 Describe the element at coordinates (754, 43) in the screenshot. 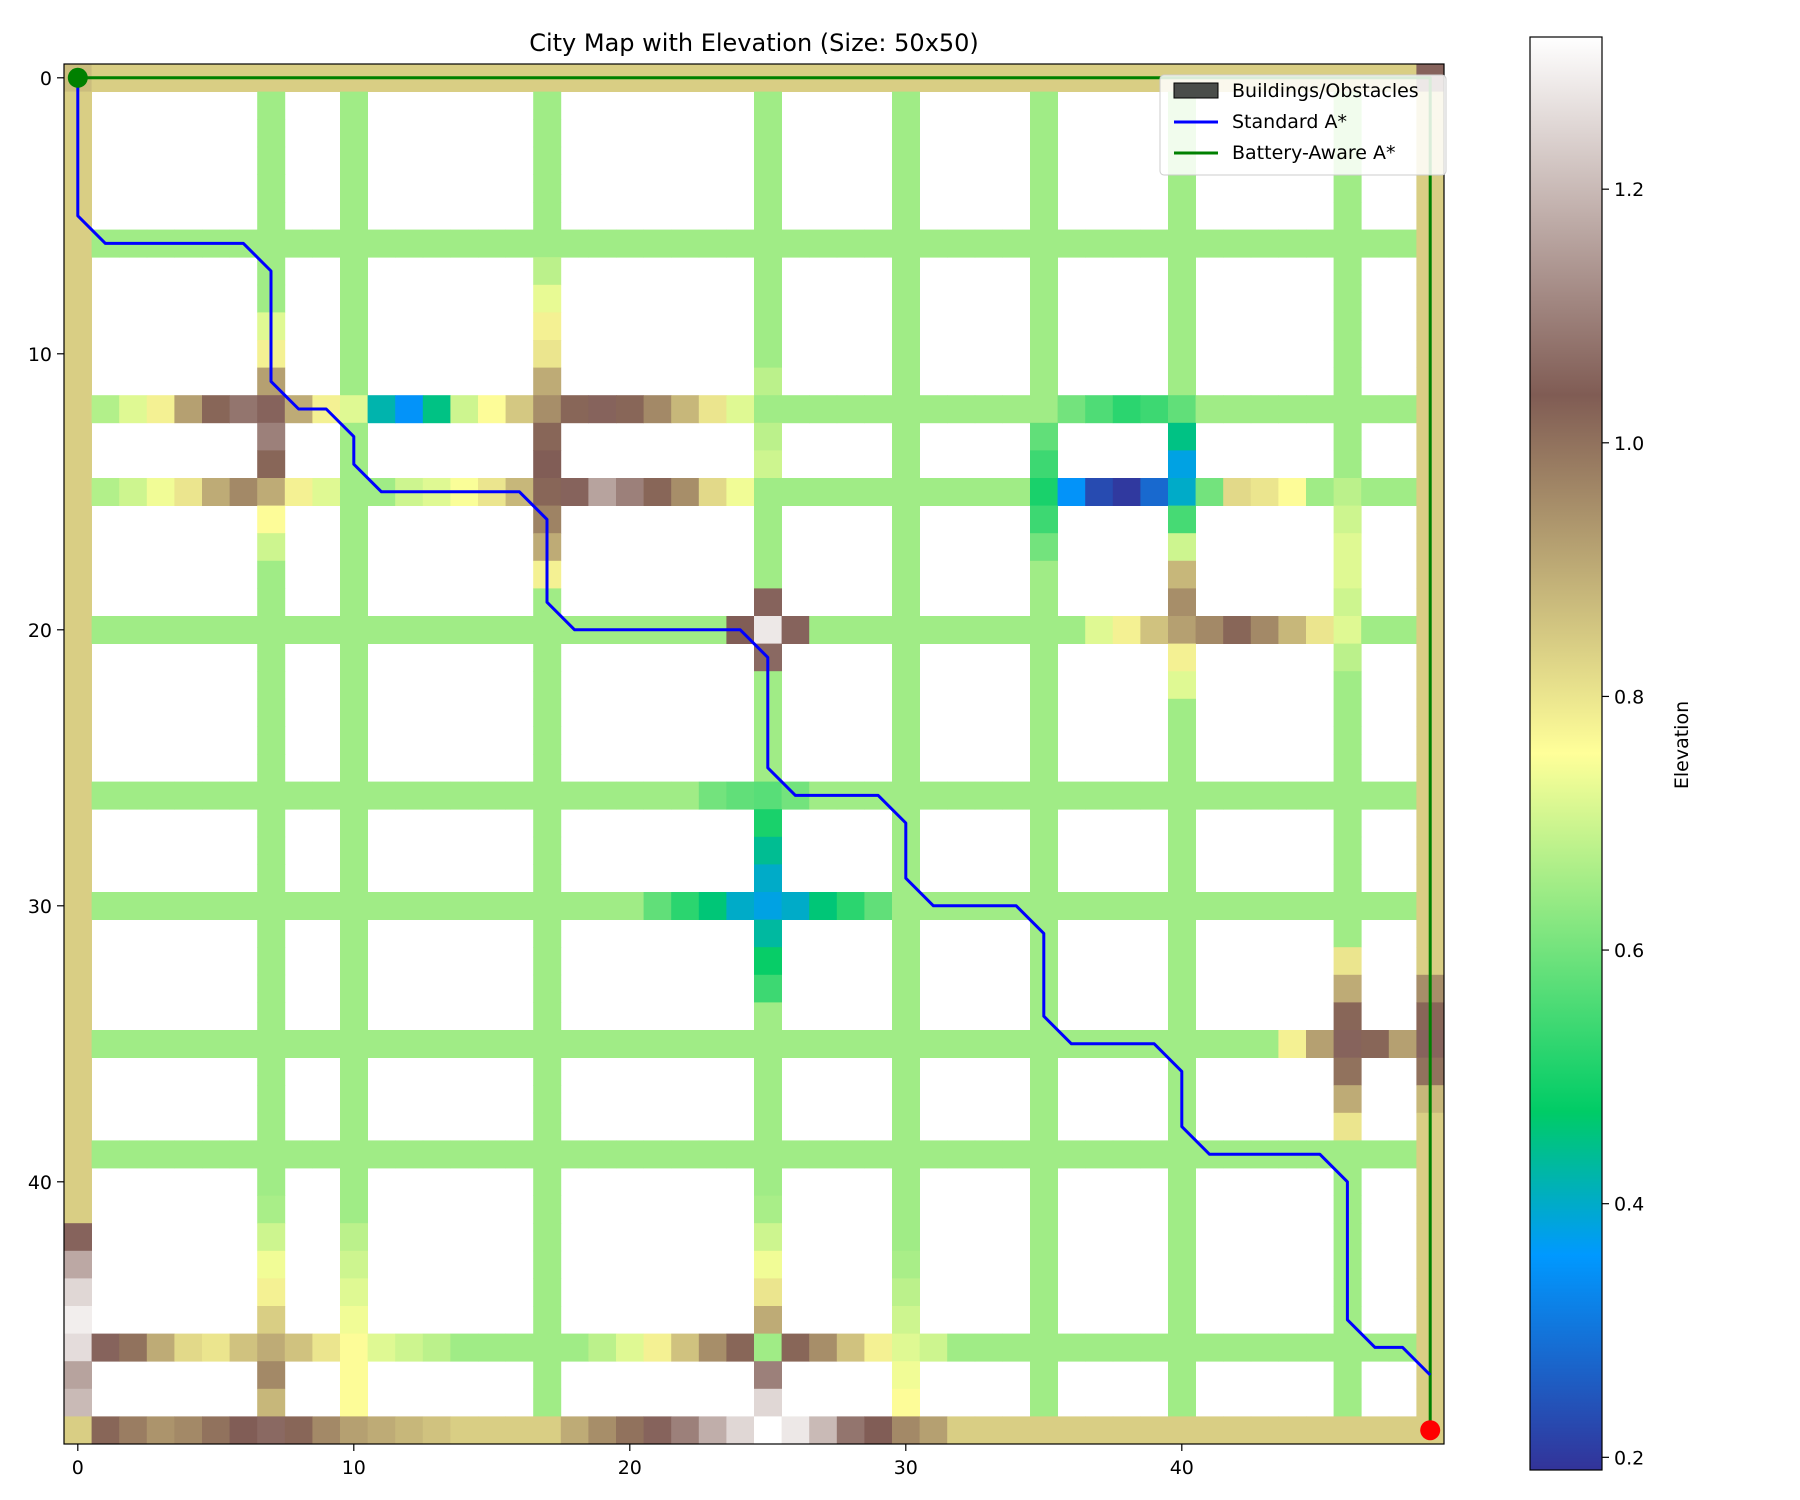

I see `chart-title: City Map with Elevation (Size: 50x50)` at that location.